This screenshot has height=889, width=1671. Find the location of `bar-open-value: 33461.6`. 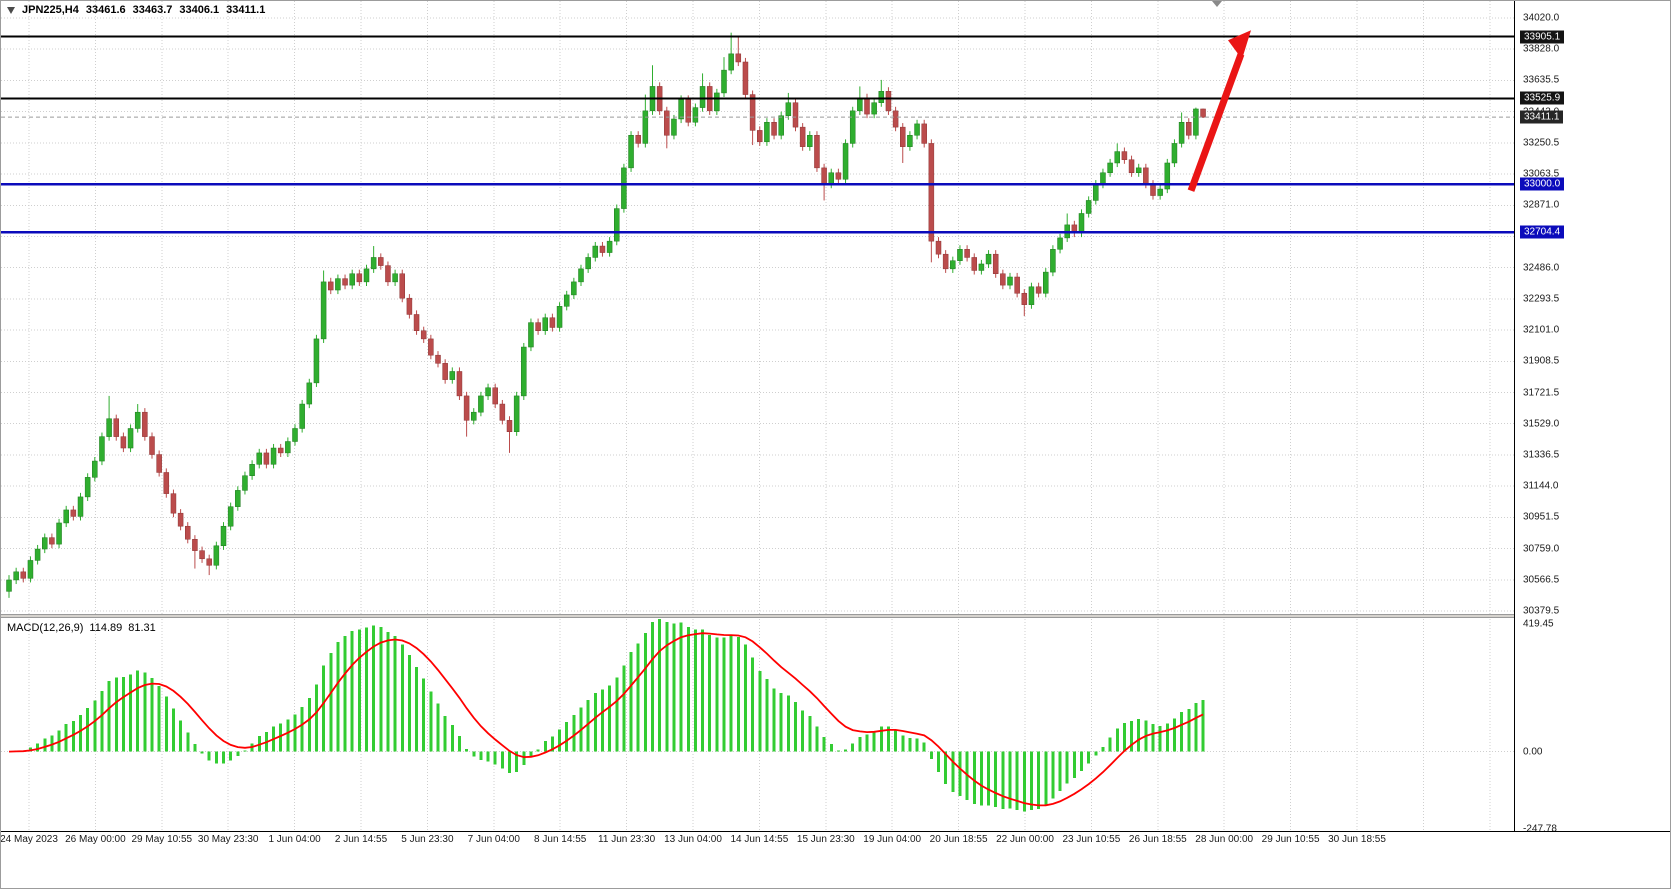

bar-open-value: 33461.6 is located at coordinates (105, 10).